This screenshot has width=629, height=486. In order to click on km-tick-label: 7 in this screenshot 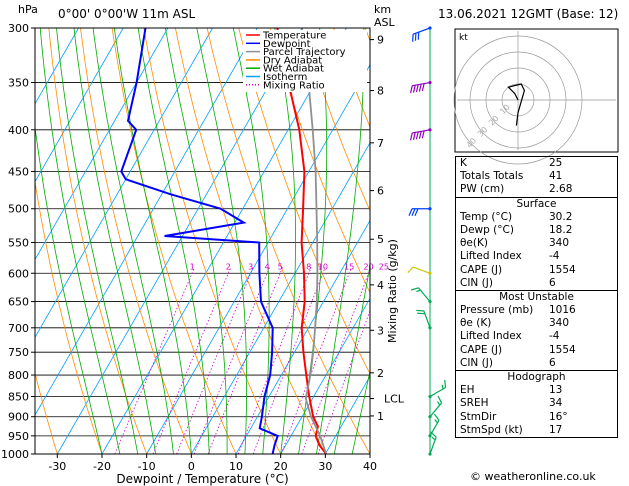, I will do `click(380, 143)`.